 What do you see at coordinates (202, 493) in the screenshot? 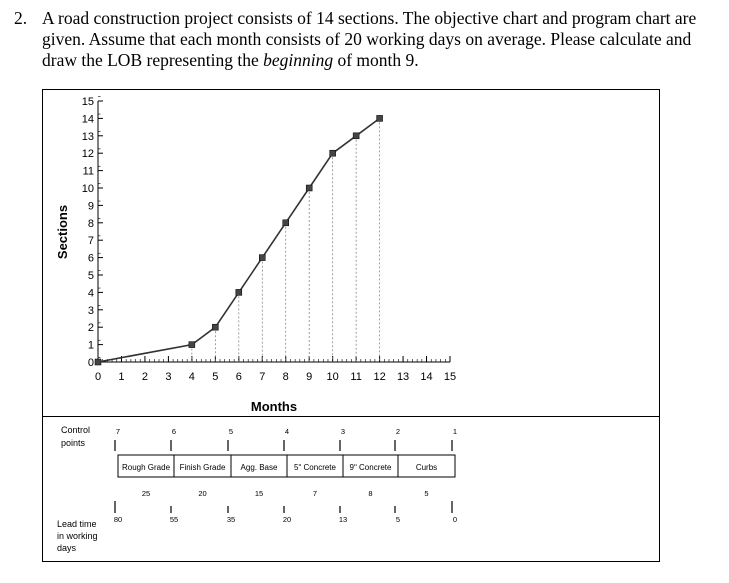
I see `activity-duration: 20` at bounding box center [202, 493].